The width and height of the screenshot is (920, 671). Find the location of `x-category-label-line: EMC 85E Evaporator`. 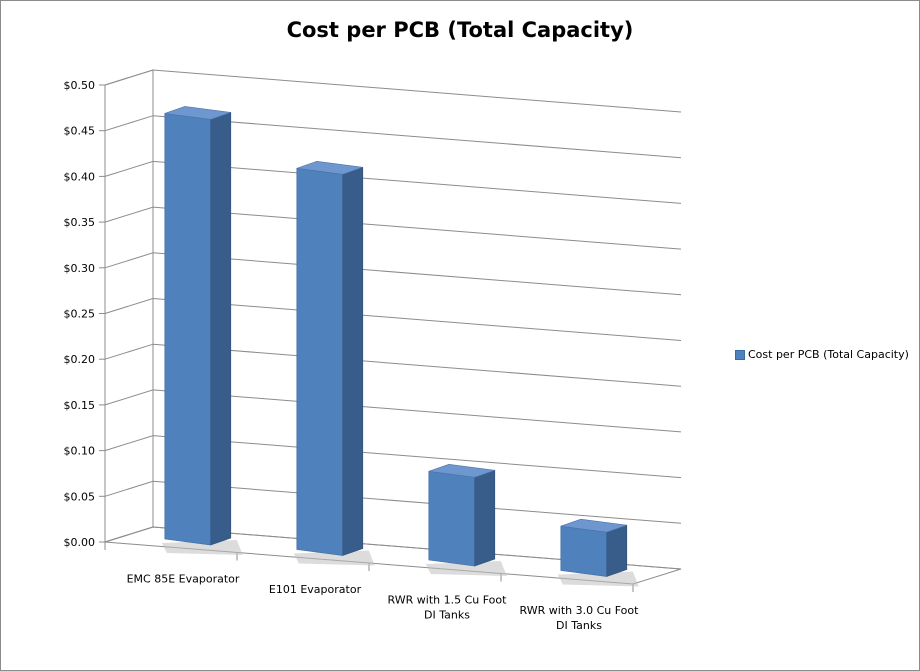

x-category-label-line: EMC 85E Evaporator is located at coordinates (183, 578).